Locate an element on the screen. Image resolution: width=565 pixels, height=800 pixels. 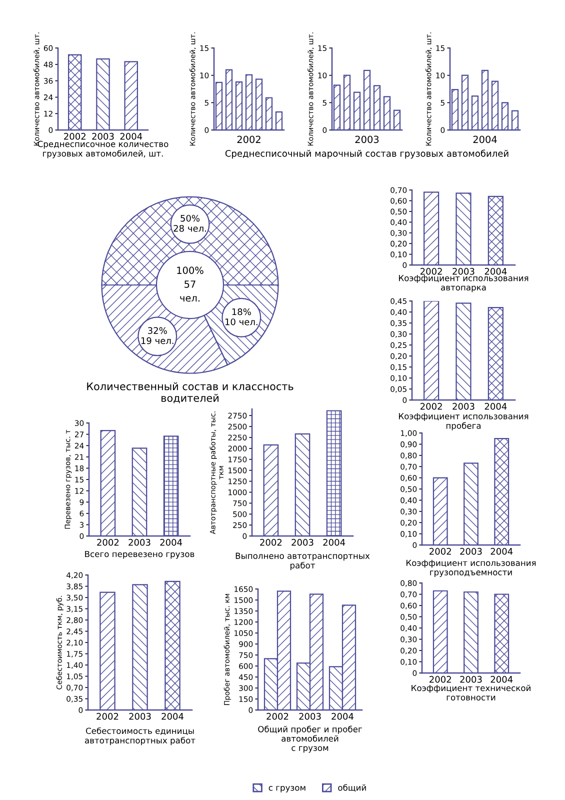
text: 100% 57 чел. is located at coordinates (190, 284).